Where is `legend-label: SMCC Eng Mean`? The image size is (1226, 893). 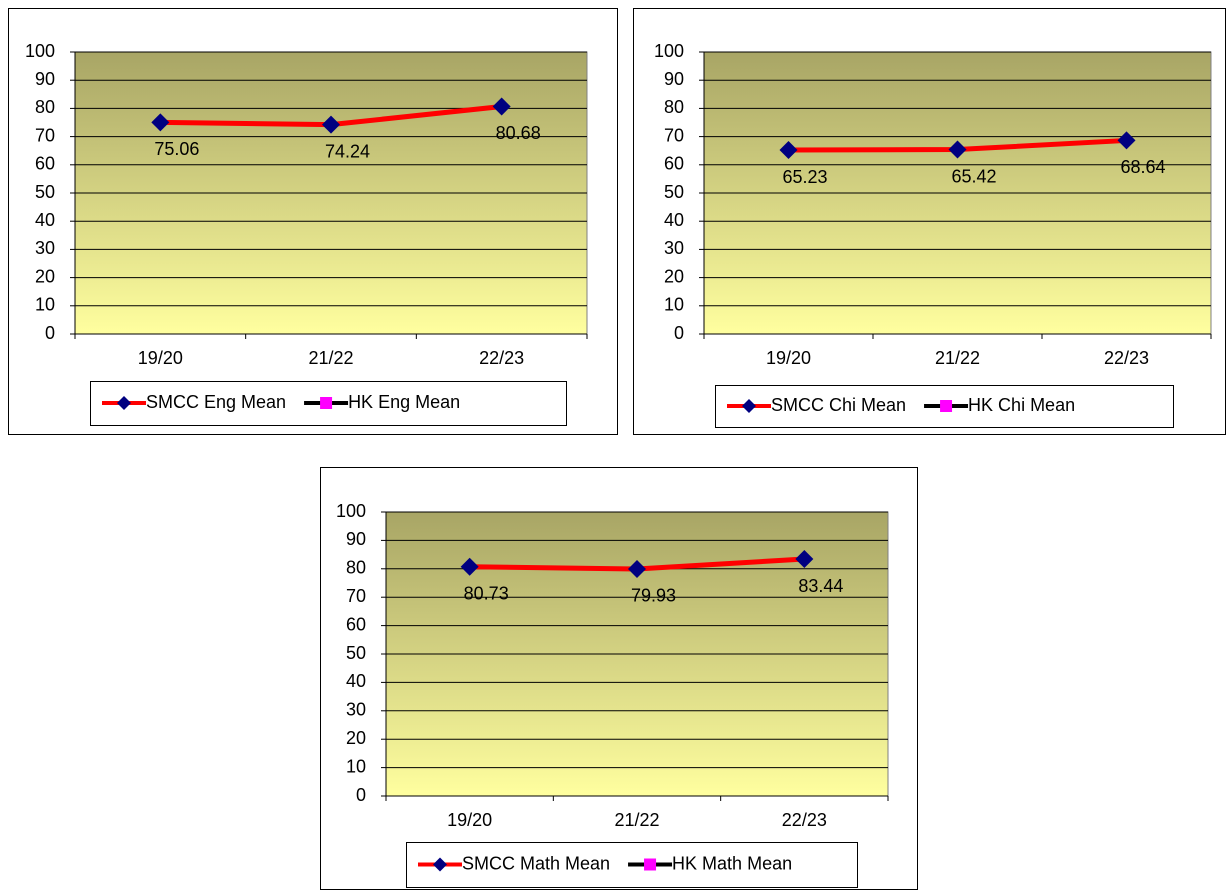
legend-label: SMCC Eng Mean is located at coordinates (216, 402).